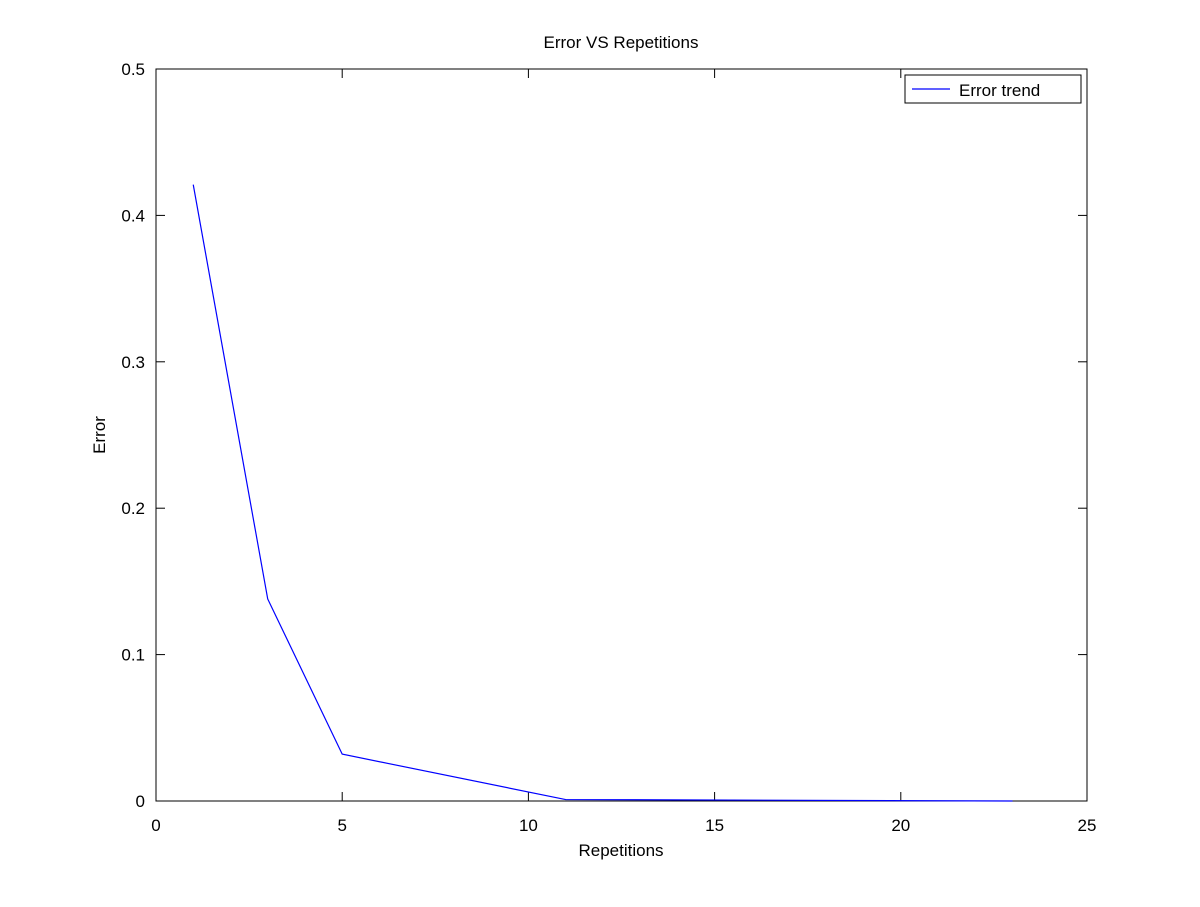  I want to click on x-tick-label: 25, so click(1087, 825).